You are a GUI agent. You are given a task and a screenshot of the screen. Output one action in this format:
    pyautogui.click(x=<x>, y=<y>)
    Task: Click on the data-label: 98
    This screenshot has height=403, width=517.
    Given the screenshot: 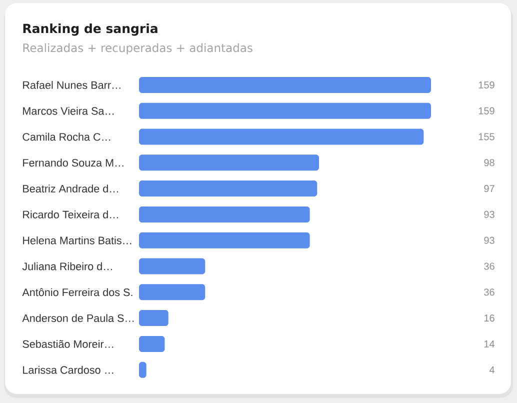 What is the action you would take?
    pyautogui.click(x=489, y=162)
    